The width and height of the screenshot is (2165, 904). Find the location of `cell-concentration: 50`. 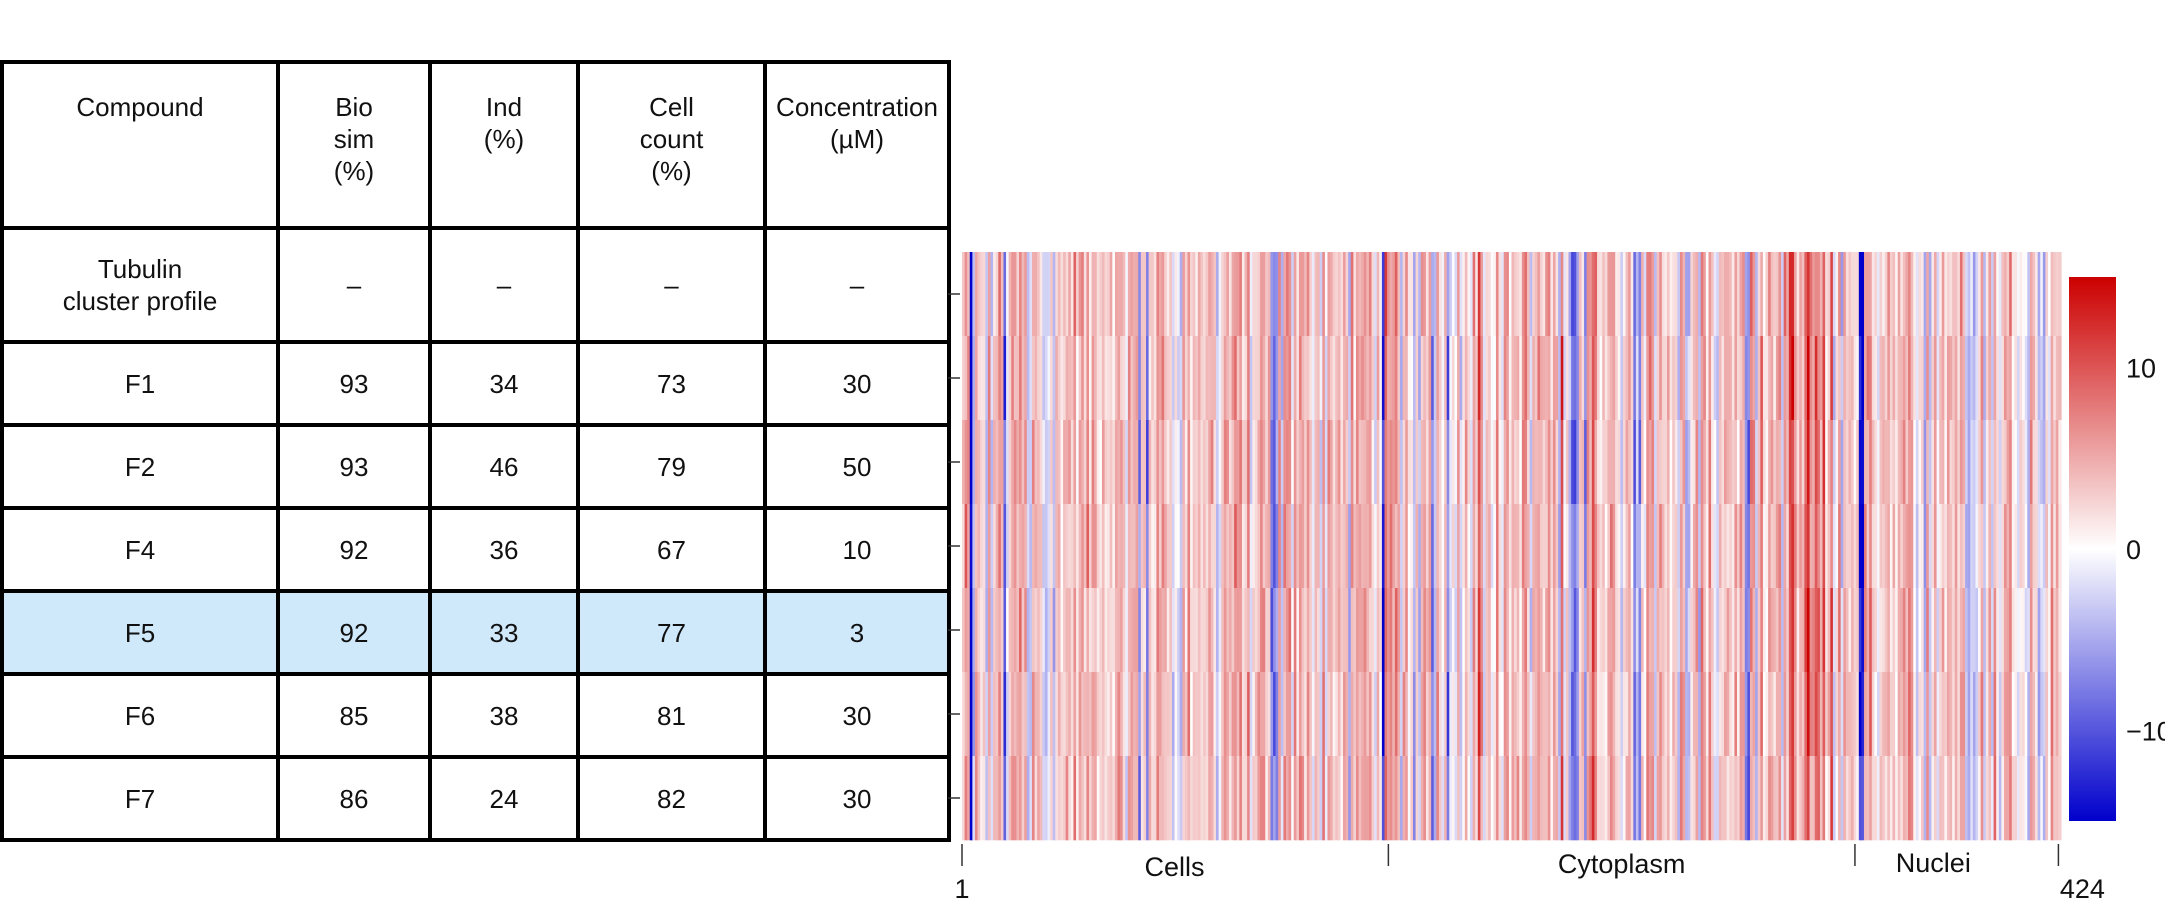

cell-concentration: 50 is located at coordinates (857, 466).